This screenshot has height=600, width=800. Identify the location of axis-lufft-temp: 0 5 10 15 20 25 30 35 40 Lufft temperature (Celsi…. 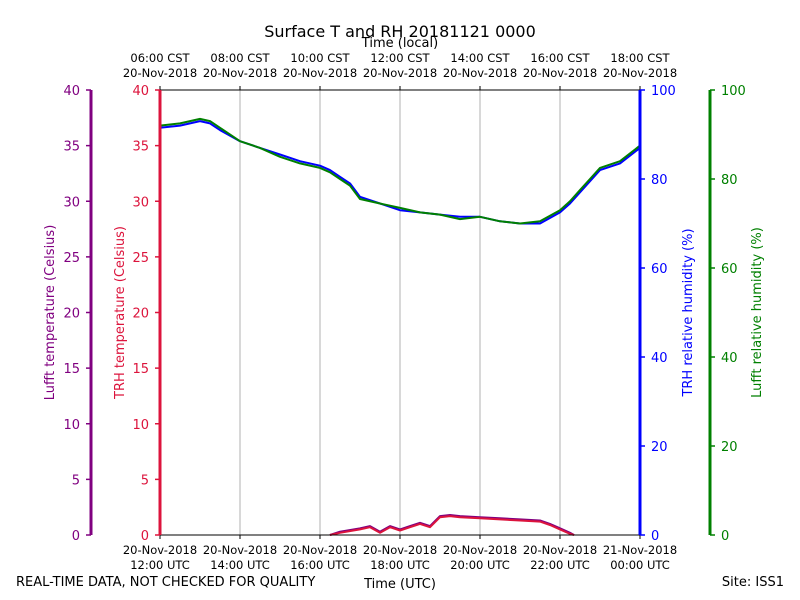
(68, 314).